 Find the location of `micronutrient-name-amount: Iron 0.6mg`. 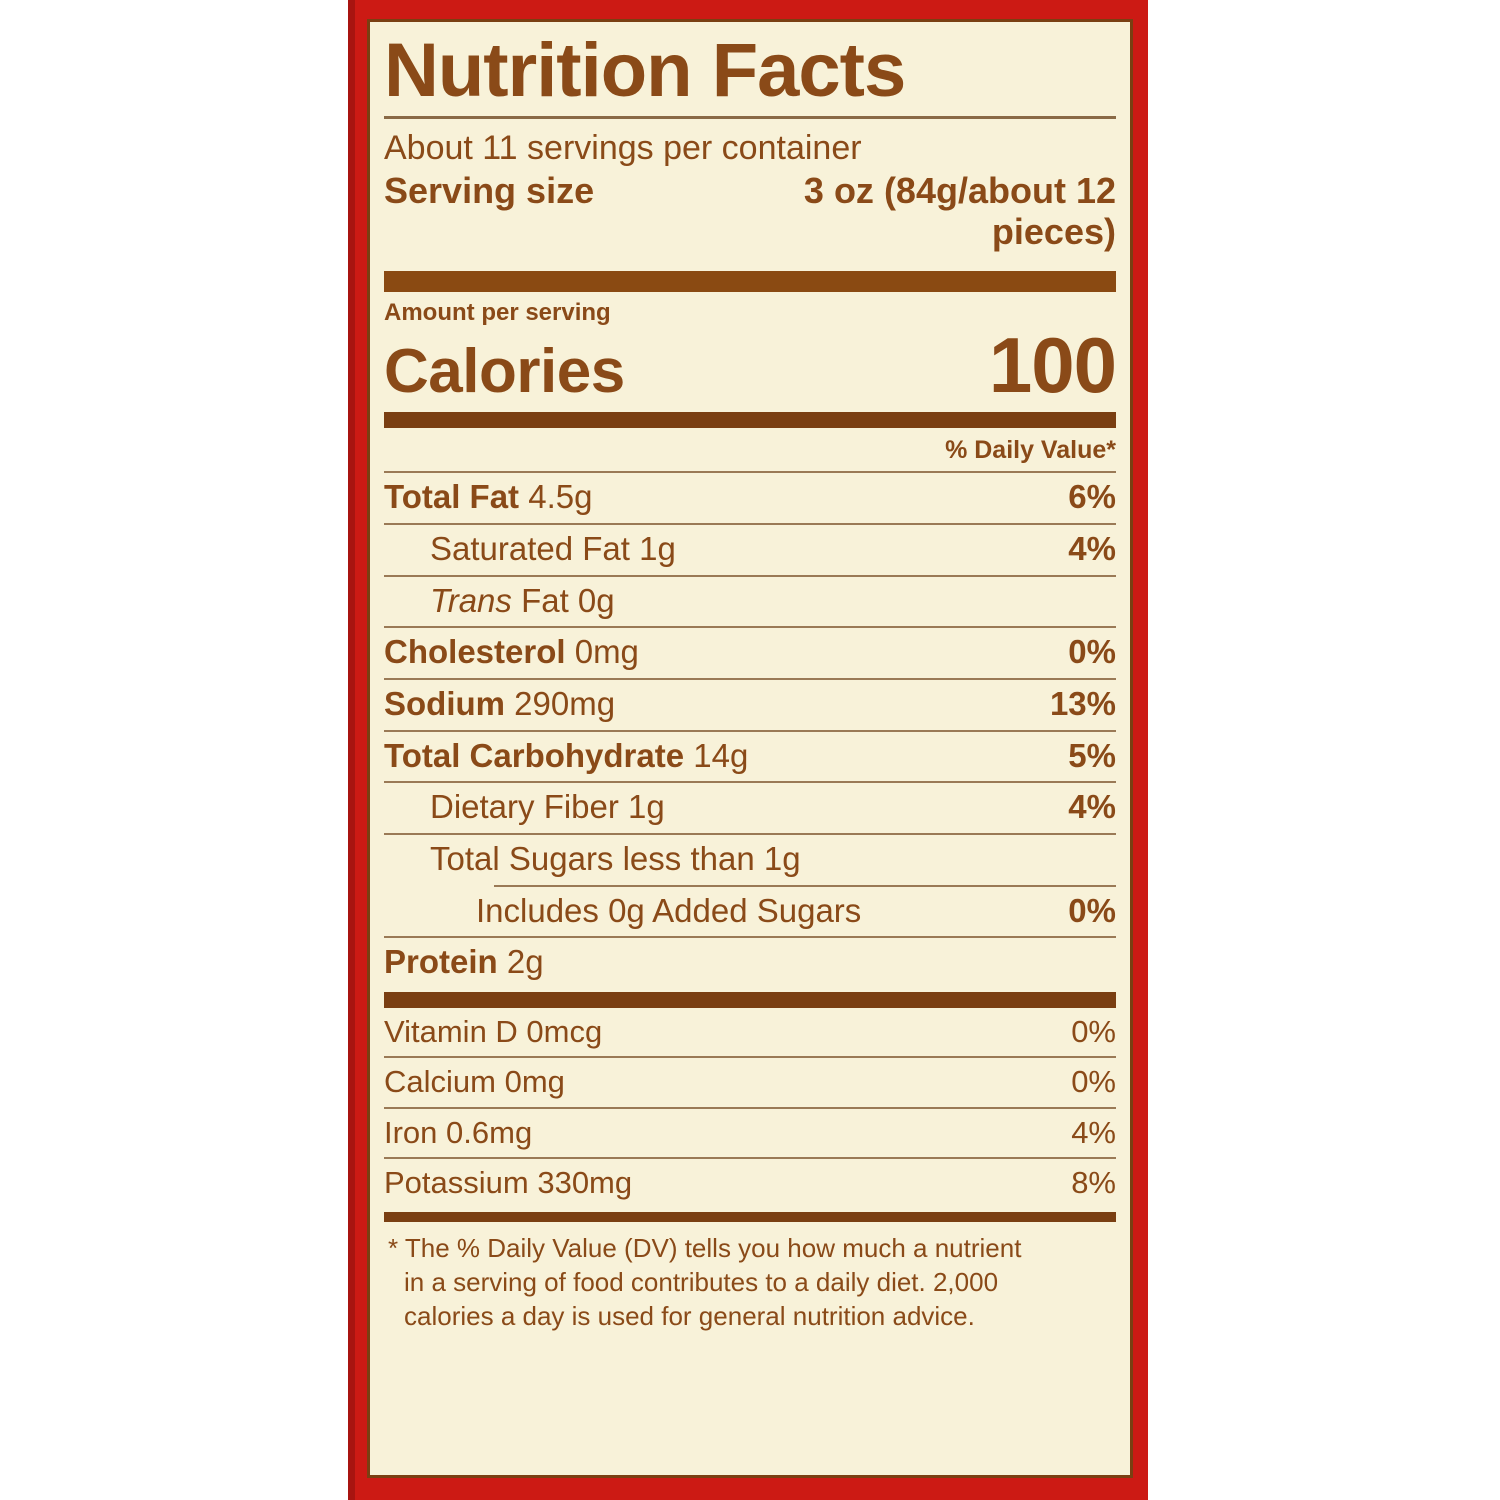

micronutrient-name-amount: Iron 0.6mg is located at coordinates (458, 1132).